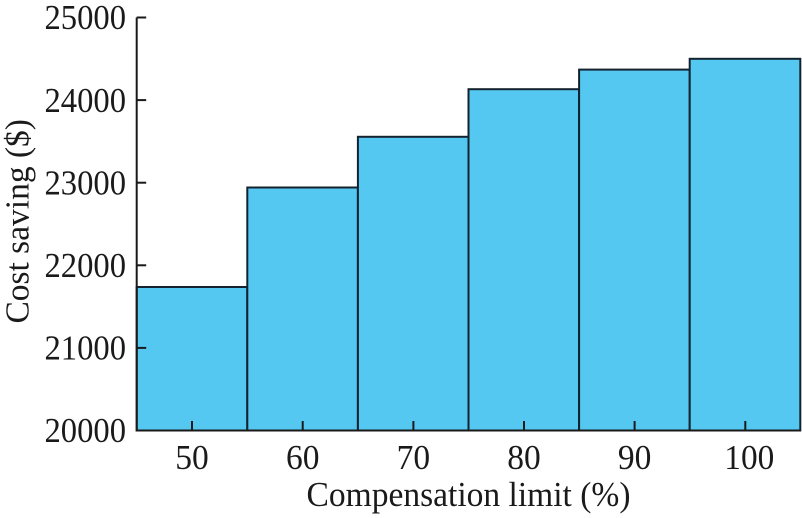 The width and height of the screenshot is (802, 518). Describe the element at coordinates (749, 457) in the screenshot. I see `svg-text: 100` at that location.